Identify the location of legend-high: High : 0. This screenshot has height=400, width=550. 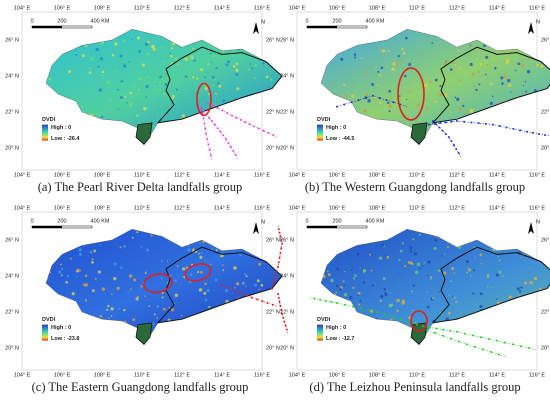
(336, 128).